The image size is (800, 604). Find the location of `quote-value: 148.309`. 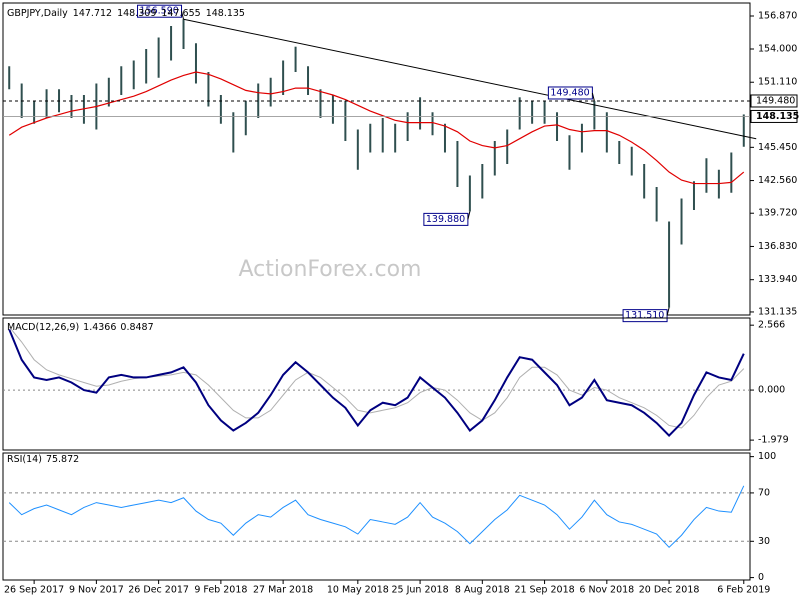

quote-value: 148.309 is located at coordinates (136, 13).